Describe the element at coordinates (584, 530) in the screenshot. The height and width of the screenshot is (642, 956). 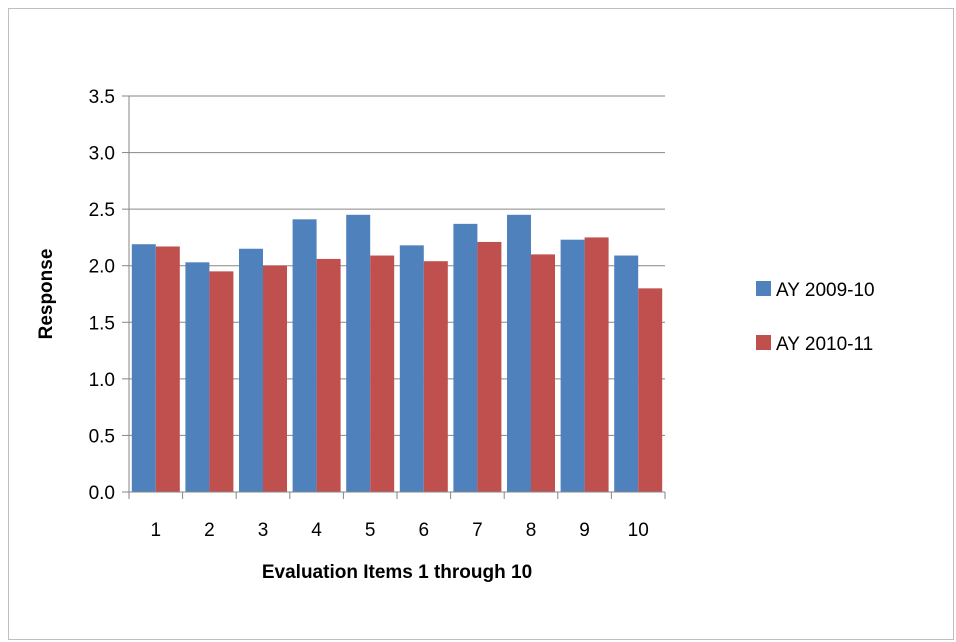
I see `x-tick-label: 9` at that location.